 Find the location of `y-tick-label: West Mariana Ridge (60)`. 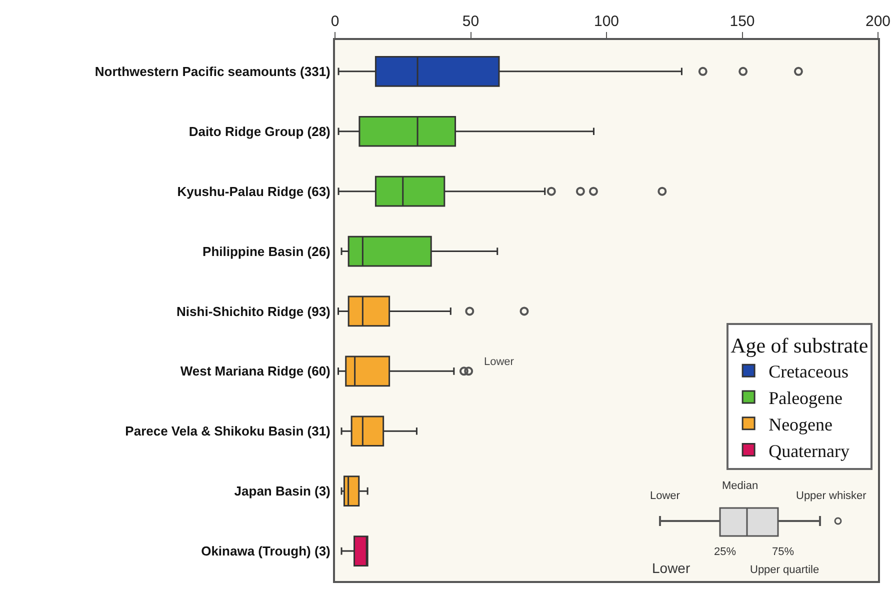

y-tick-label: West Mariana Ridge (60) is located at coordinates (255, 371).